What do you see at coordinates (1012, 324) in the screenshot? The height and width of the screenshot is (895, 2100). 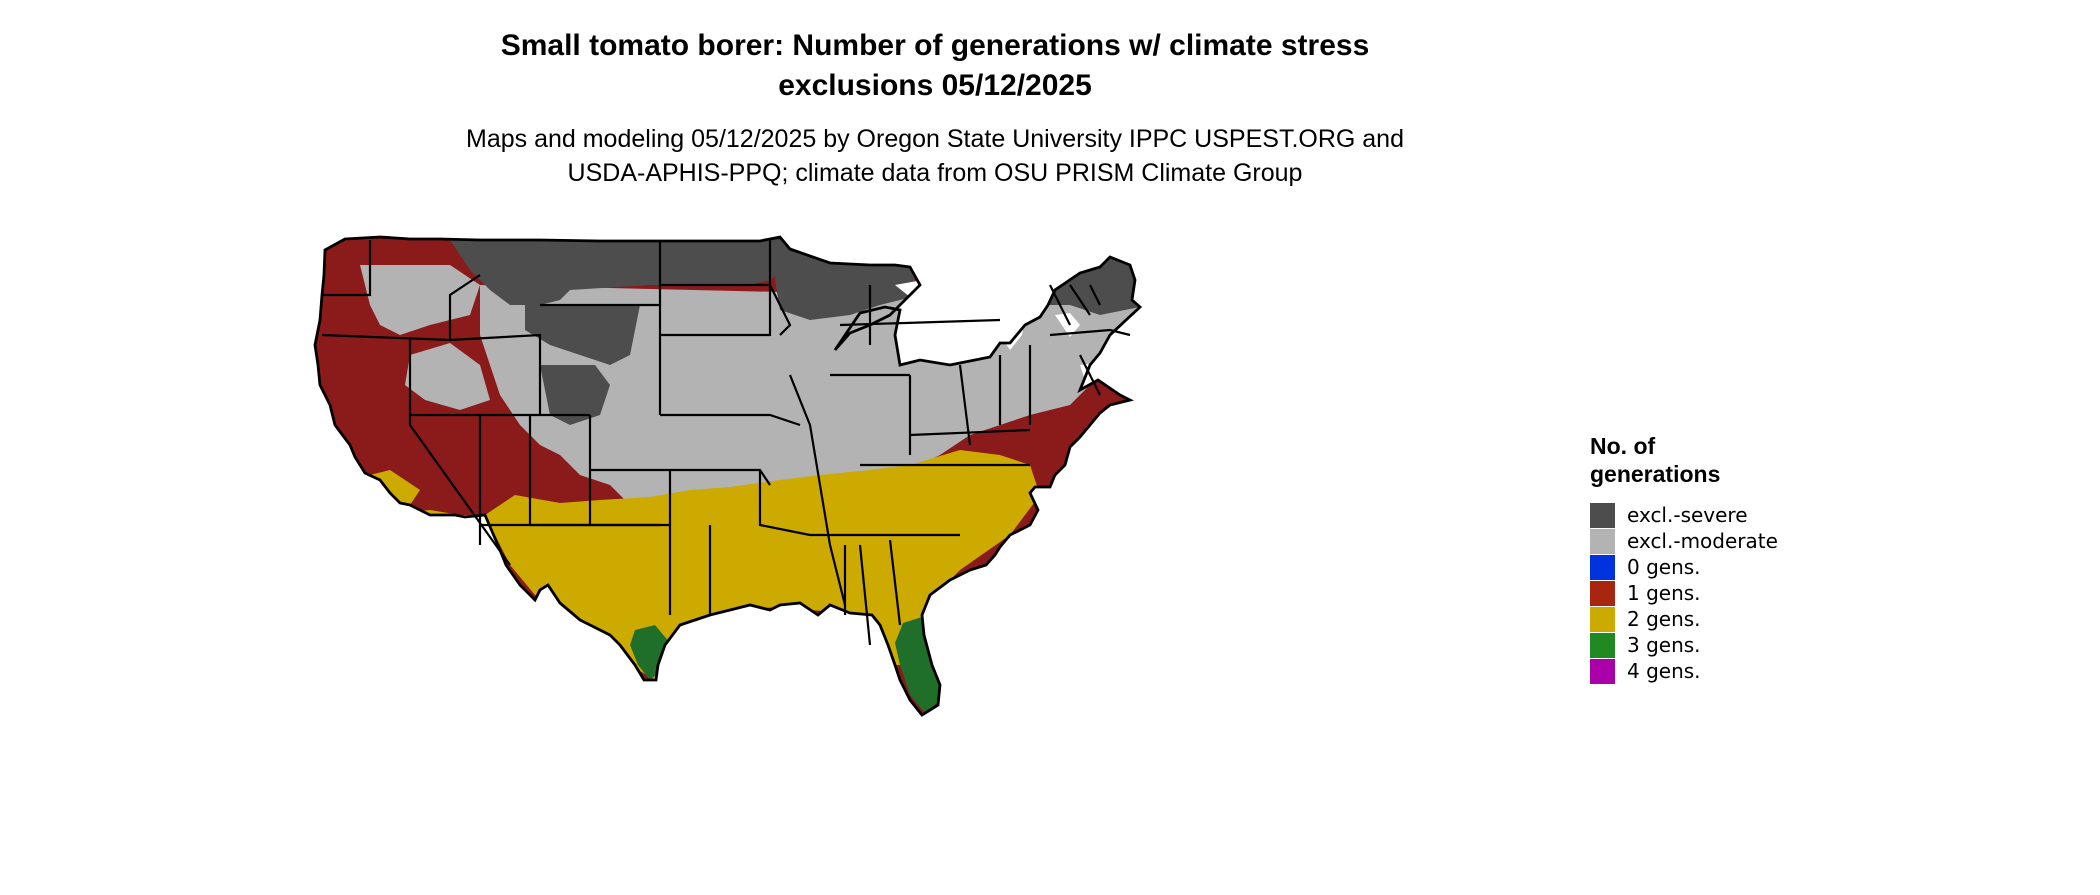 I see `great-lakes` at bounding box center [1012, 324].